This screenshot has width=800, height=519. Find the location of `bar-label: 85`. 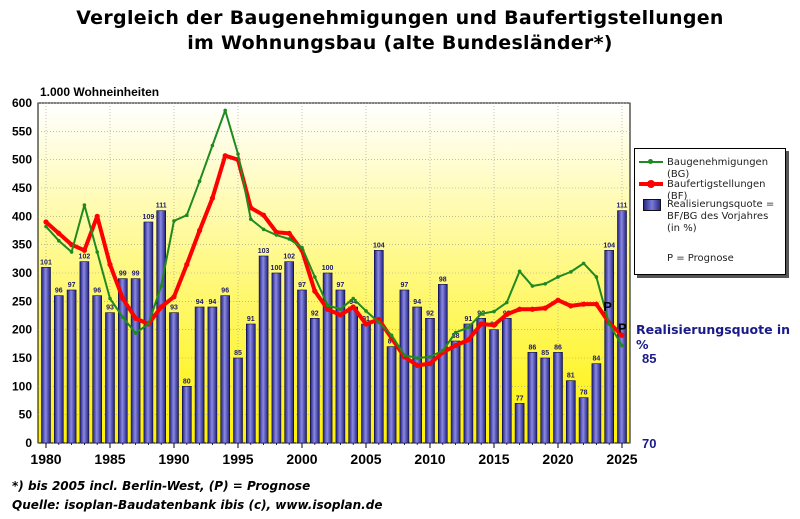

bar-label: 85 is located at coordinates (238, 353).